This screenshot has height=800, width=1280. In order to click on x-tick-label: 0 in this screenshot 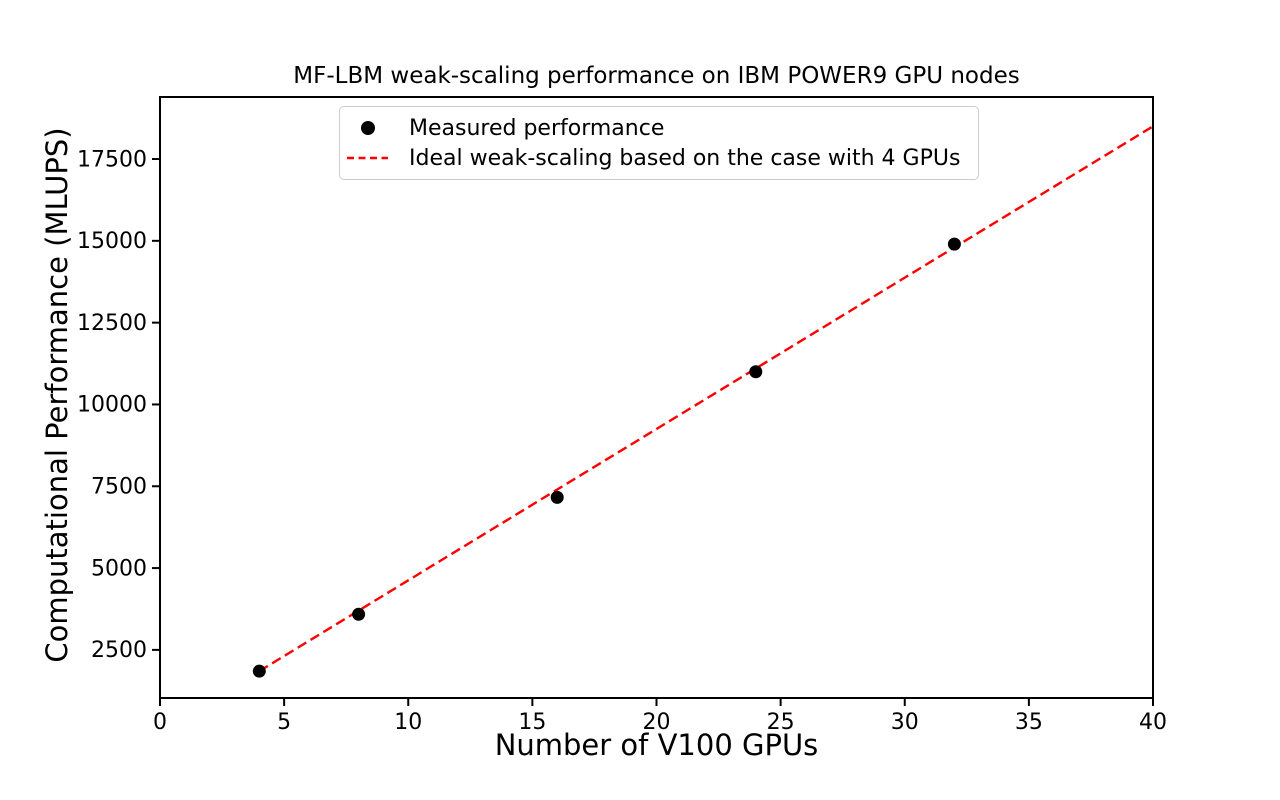, I will do `click(160, 722)`.